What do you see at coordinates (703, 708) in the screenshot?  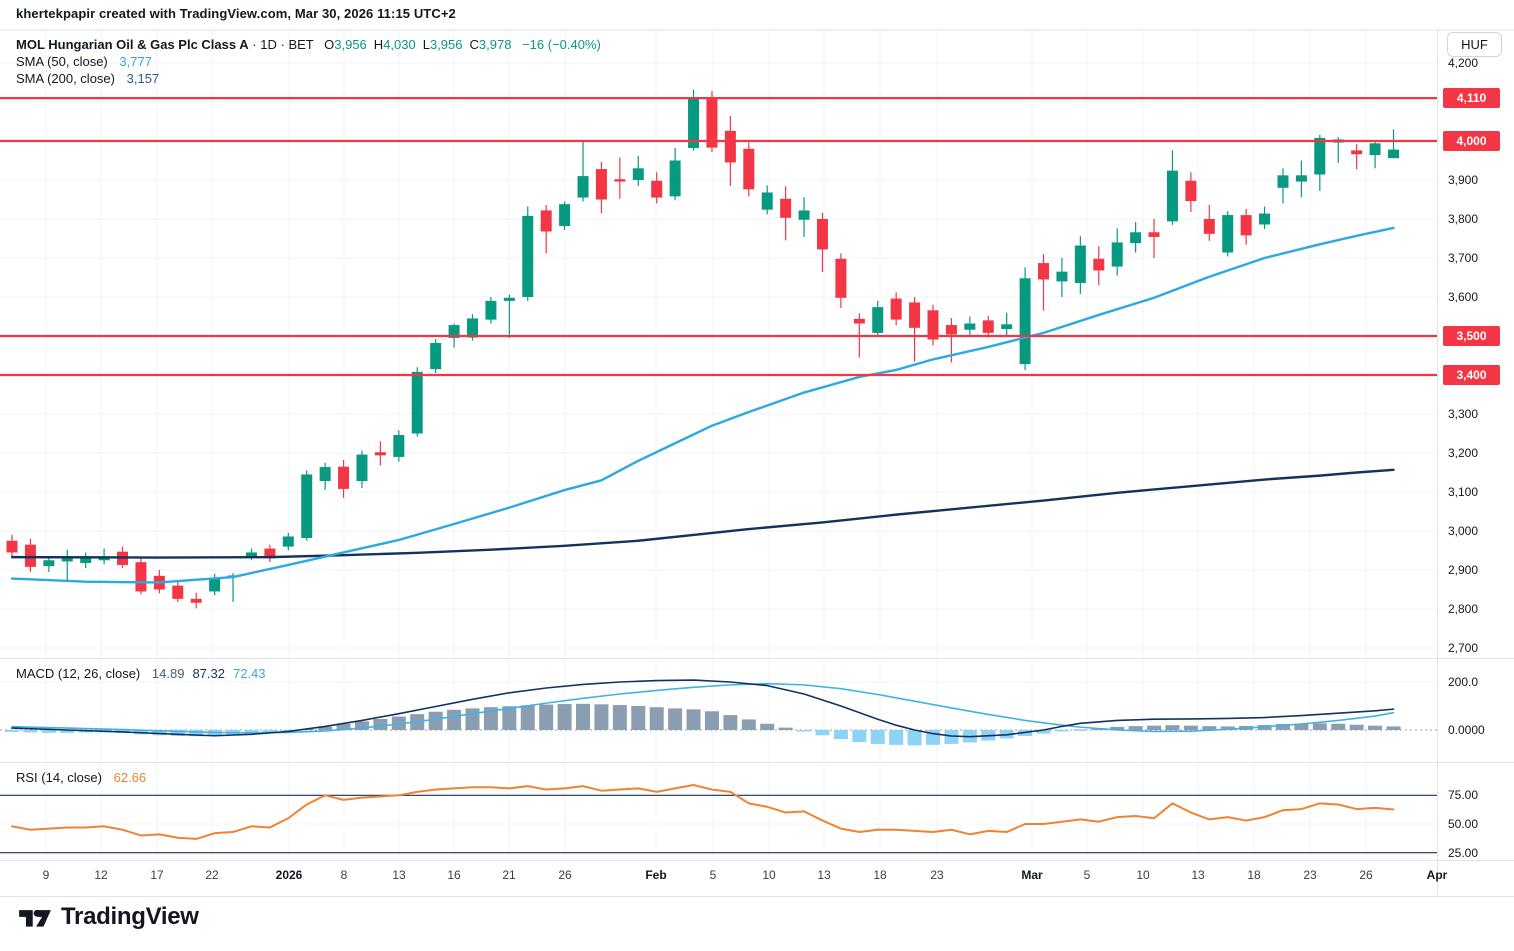 I see `macd-line` at bounding box center [703, 708].